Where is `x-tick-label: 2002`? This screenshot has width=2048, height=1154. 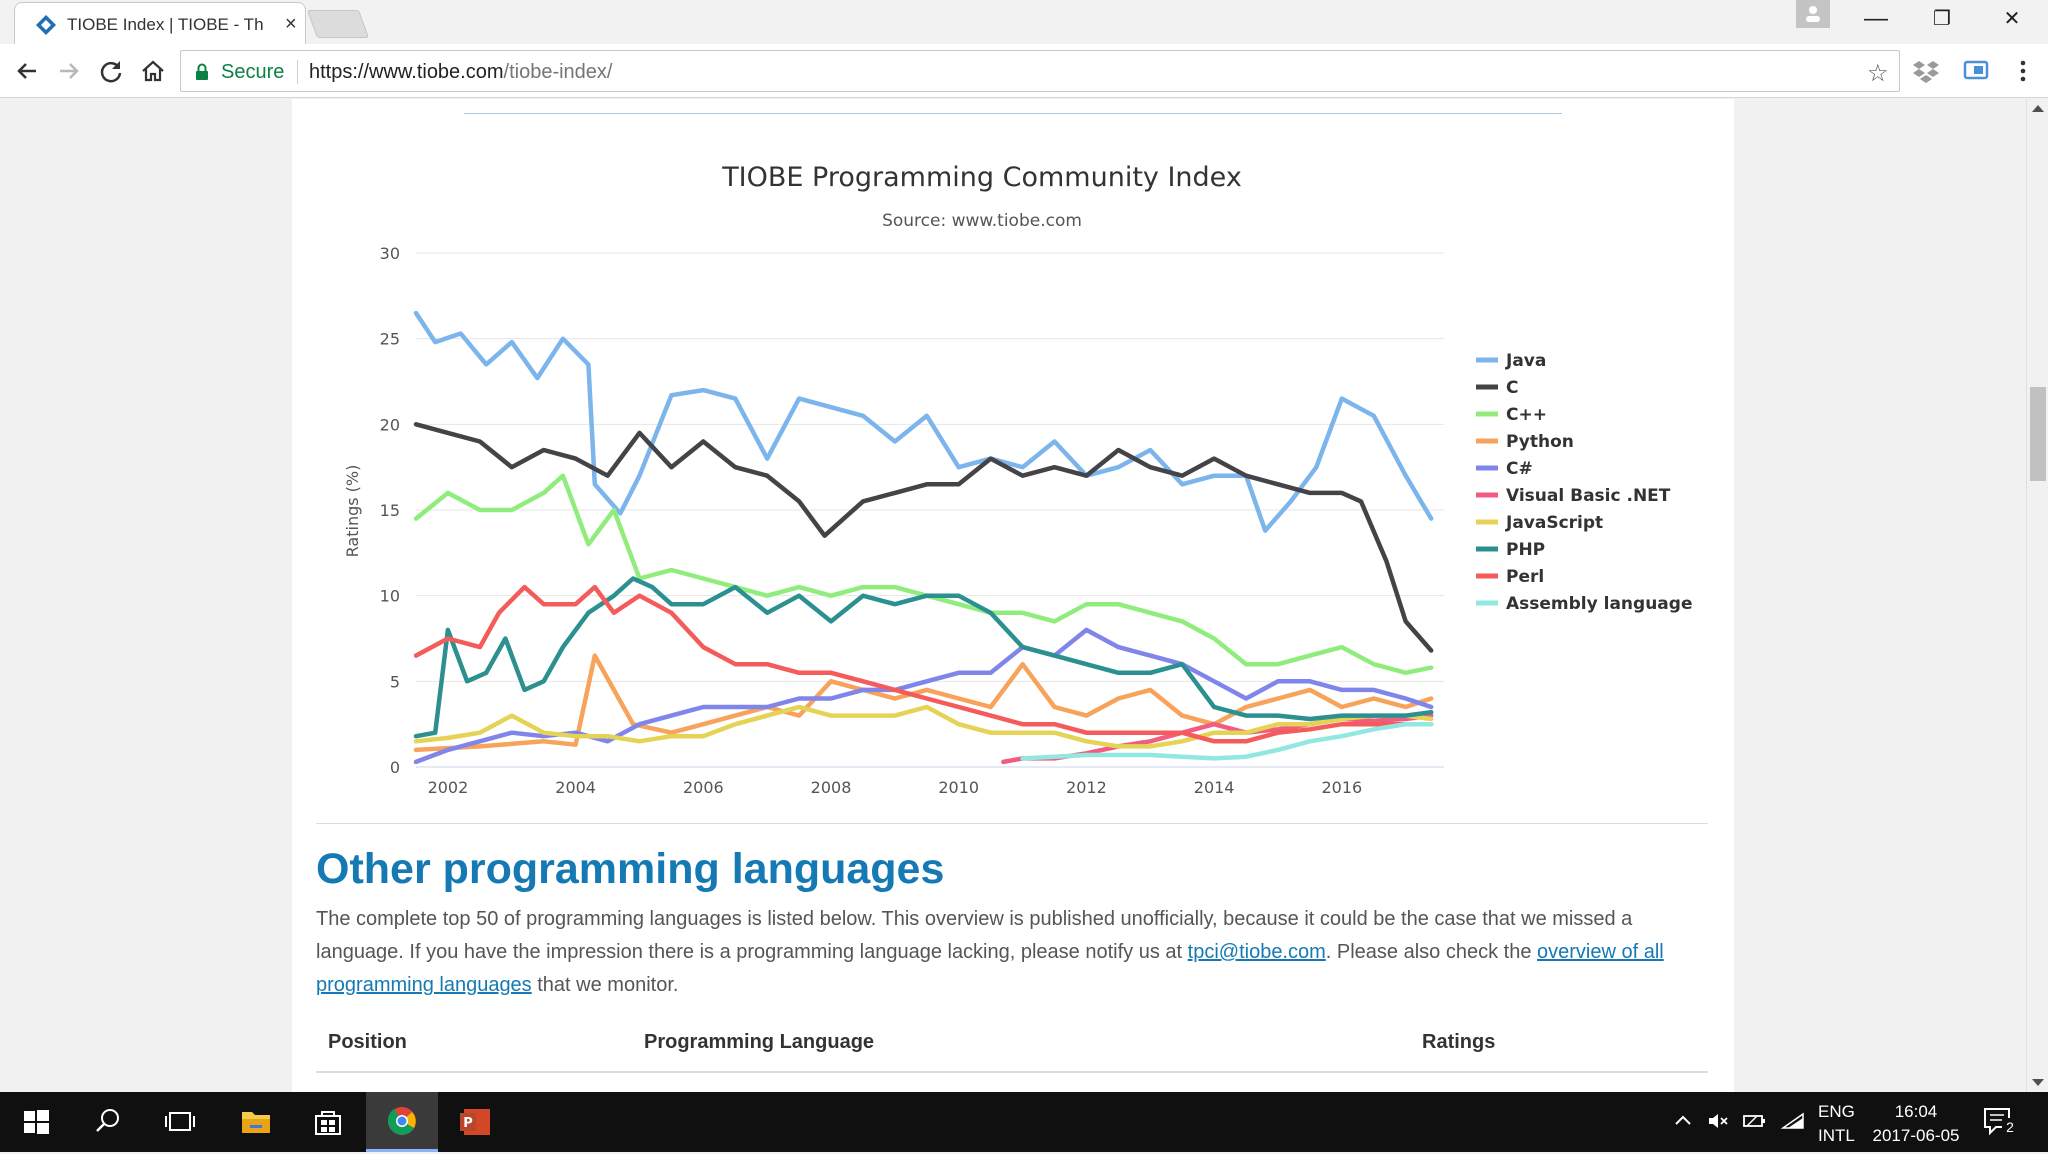 x-tick-label: 2002 is located at coordinates (448, 787).